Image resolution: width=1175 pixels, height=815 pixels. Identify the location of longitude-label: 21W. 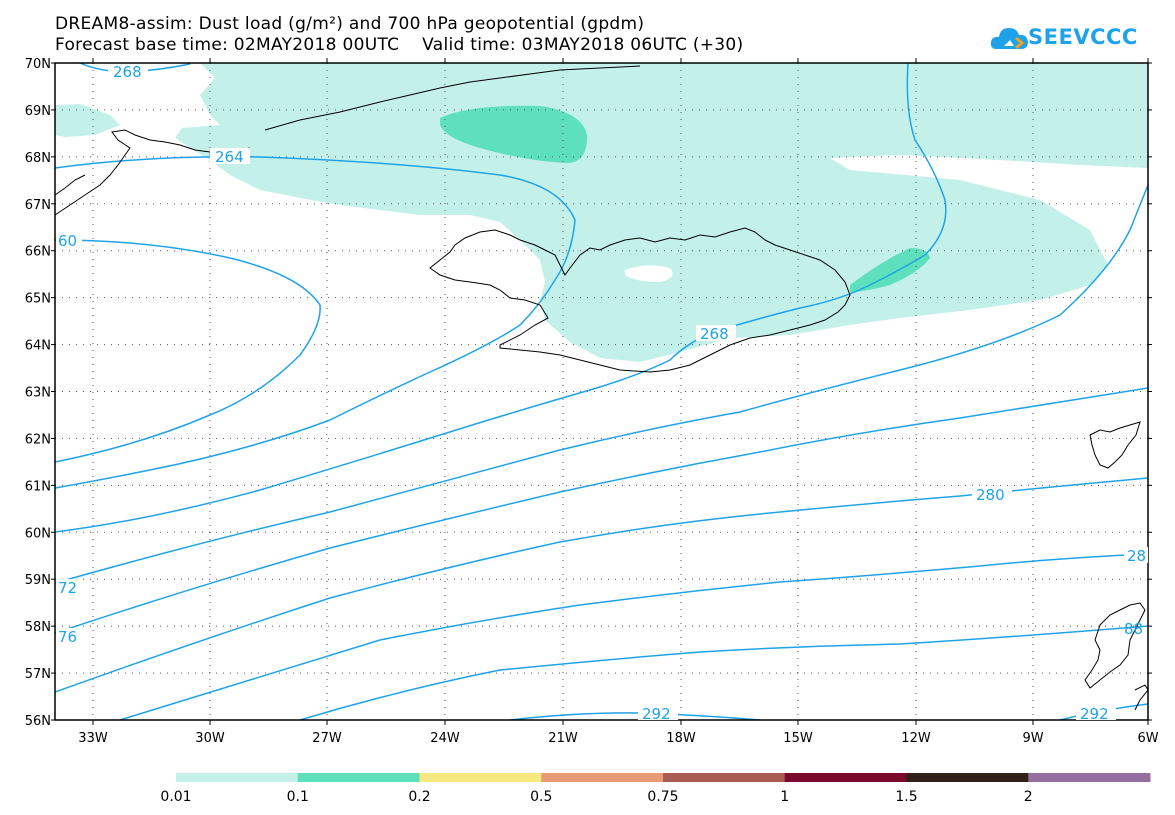
(563, 738).